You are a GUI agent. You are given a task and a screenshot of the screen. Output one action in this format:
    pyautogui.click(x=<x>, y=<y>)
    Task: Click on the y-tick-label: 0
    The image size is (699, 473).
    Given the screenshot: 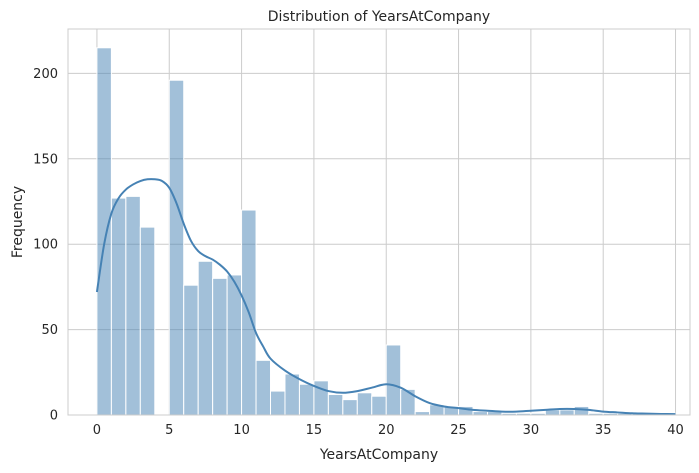 What is the action you would take?
    pyautogui.click(x=54, y=416)
    